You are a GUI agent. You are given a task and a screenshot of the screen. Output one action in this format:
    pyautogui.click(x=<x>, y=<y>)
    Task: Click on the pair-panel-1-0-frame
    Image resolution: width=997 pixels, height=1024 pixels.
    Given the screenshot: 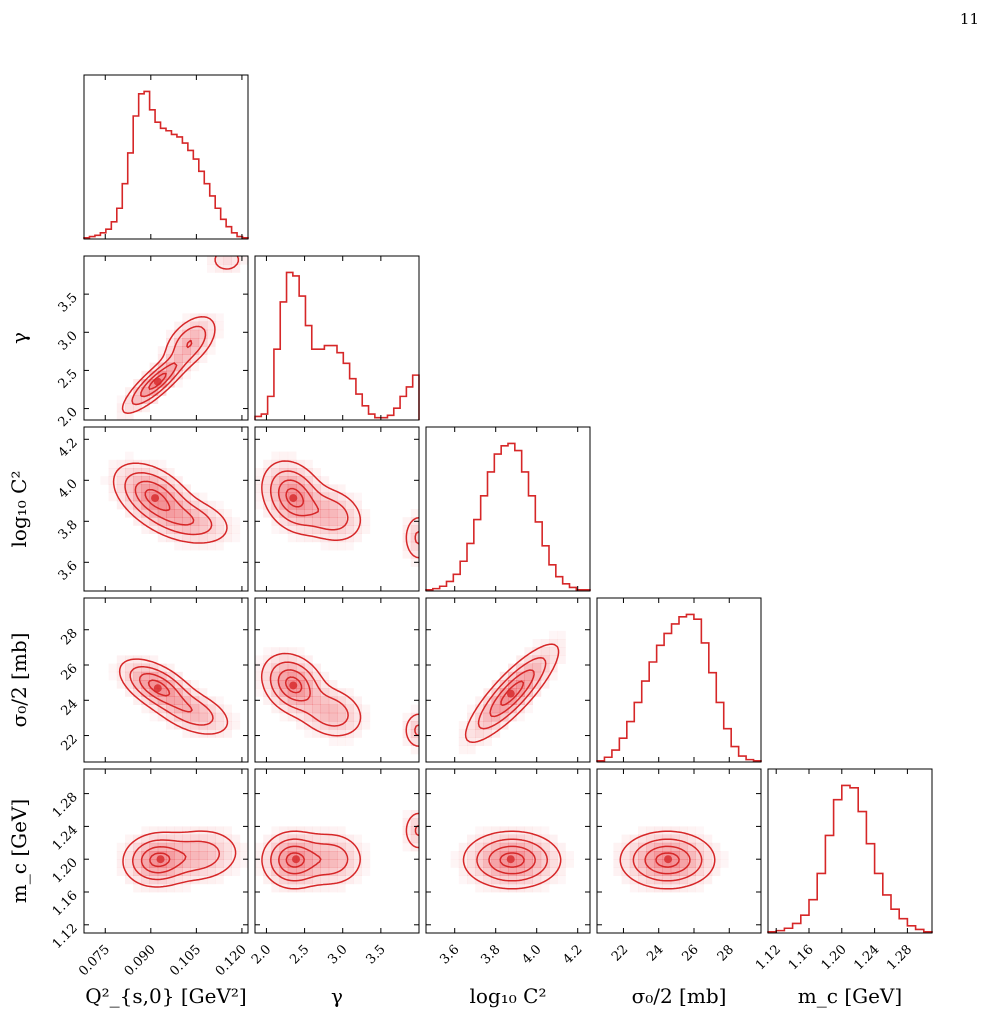 What is the action you would take?
    pyautogui.click(x=166, y=338)
    